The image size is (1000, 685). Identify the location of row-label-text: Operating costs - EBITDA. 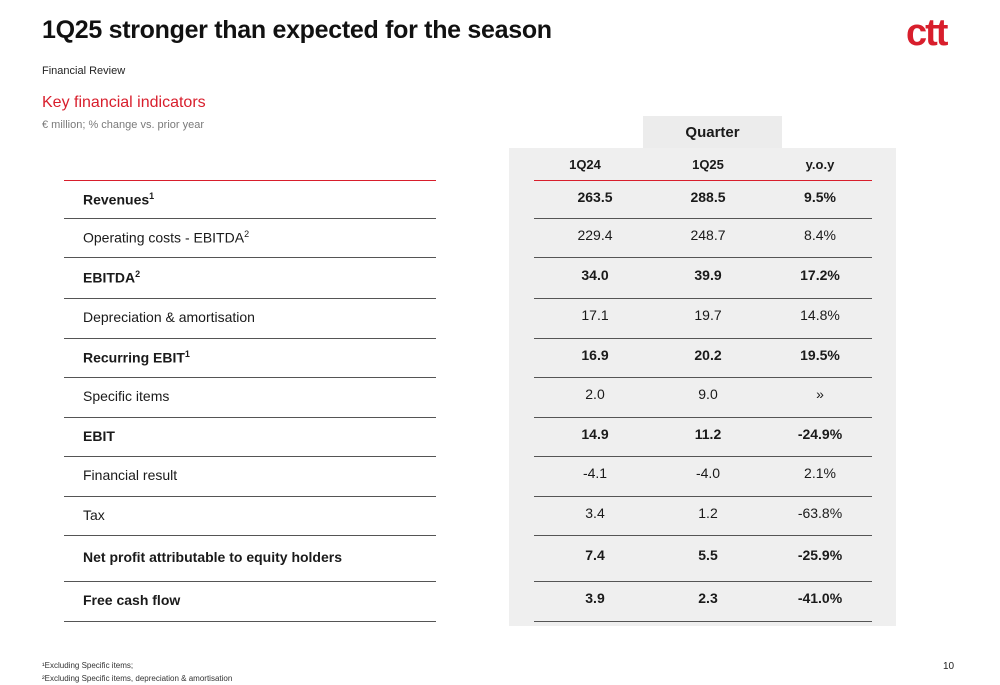
(164, 237).